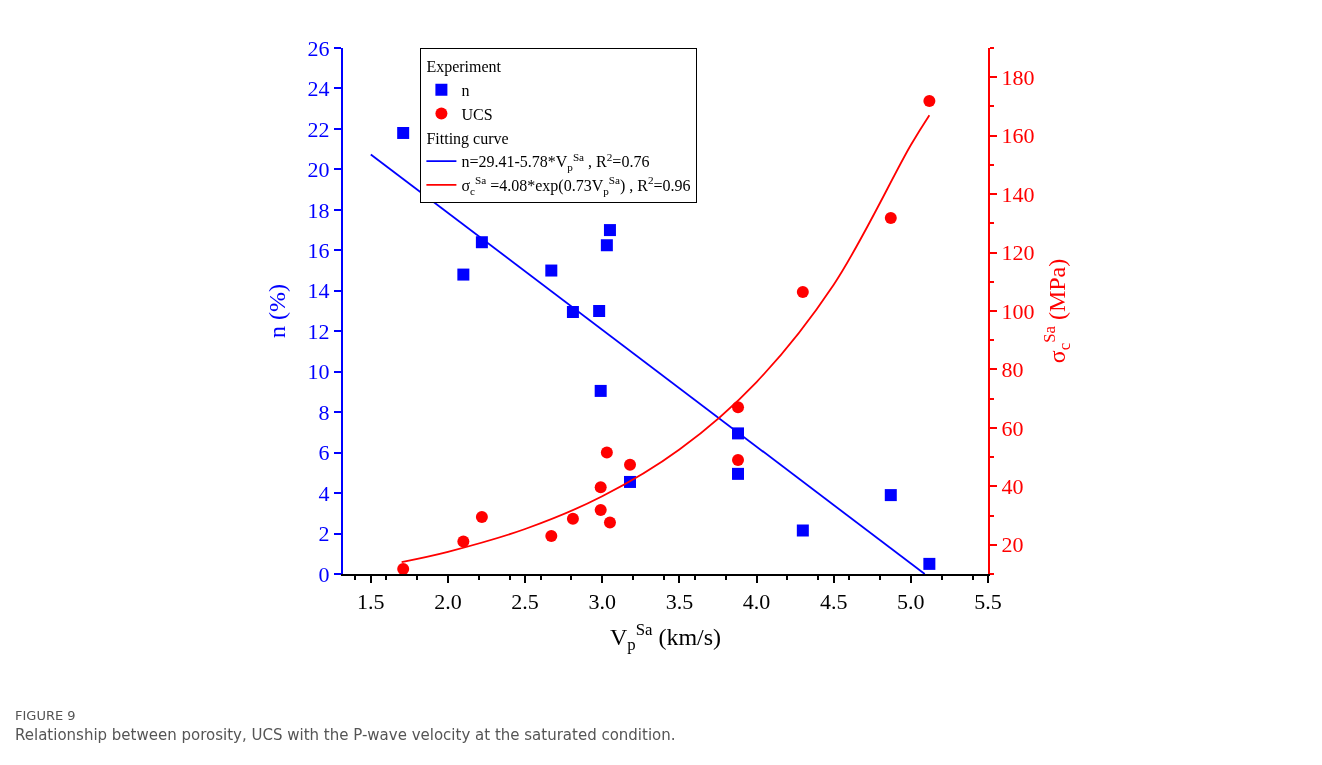 The height and width of the screenshot is (765, 1322). What do you see at coordinates (756, 602) in the screenshot?
I see `x-tick-label: 4.0` at bounding box center [756, 602].